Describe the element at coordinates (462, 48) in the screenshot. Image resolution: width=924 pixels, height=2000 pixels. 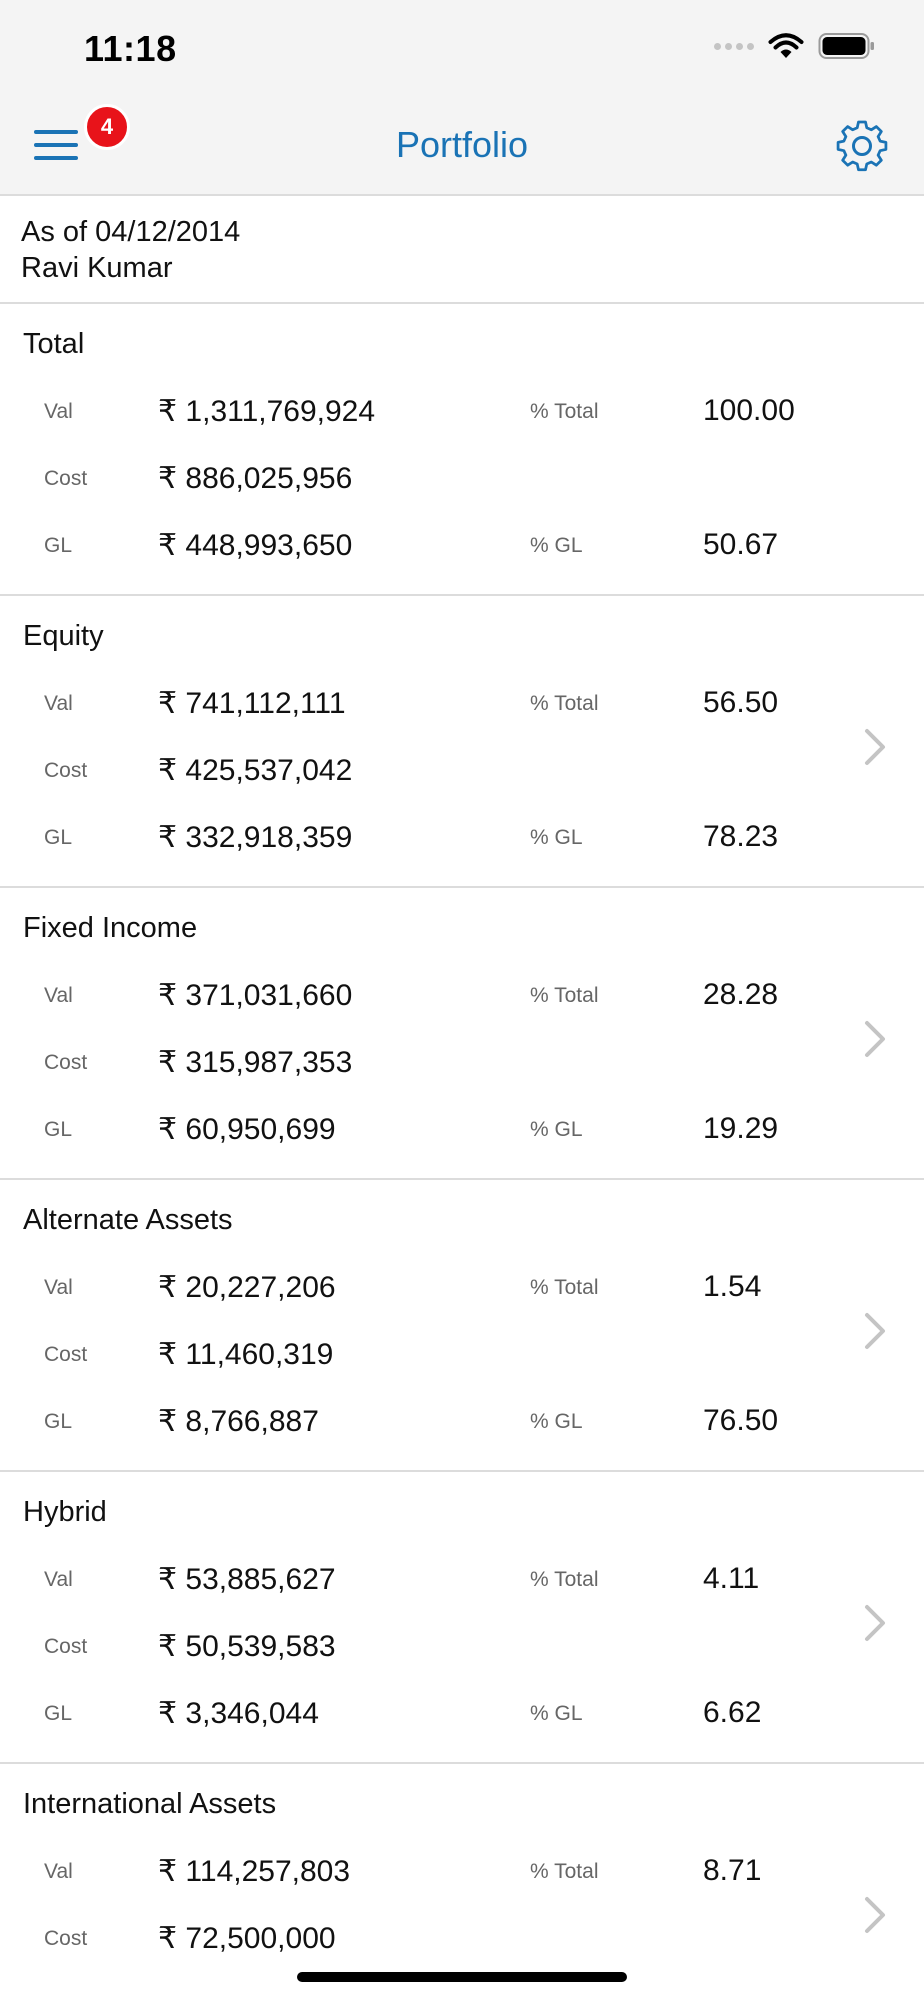
I see `status-bar: 11:18` at that location.